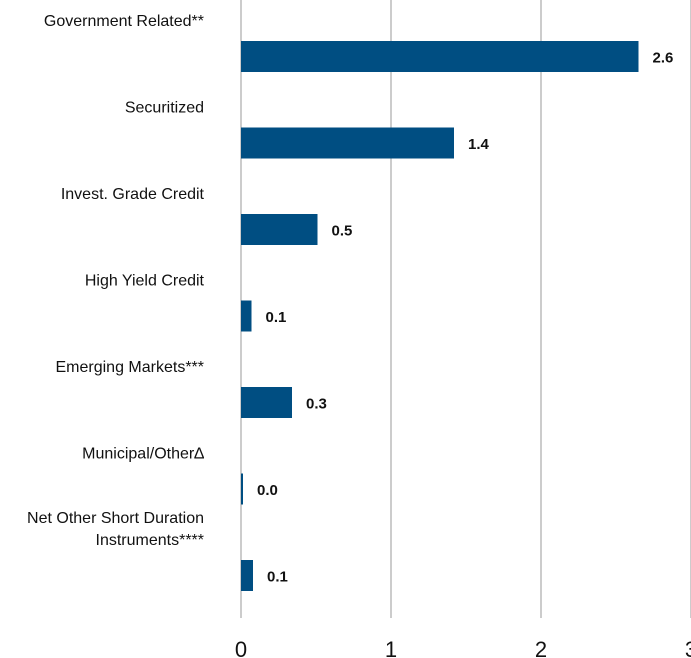 This screenshot has height=658, width=691. I want to click on value-label-2: 0.5, so click(342, 231).